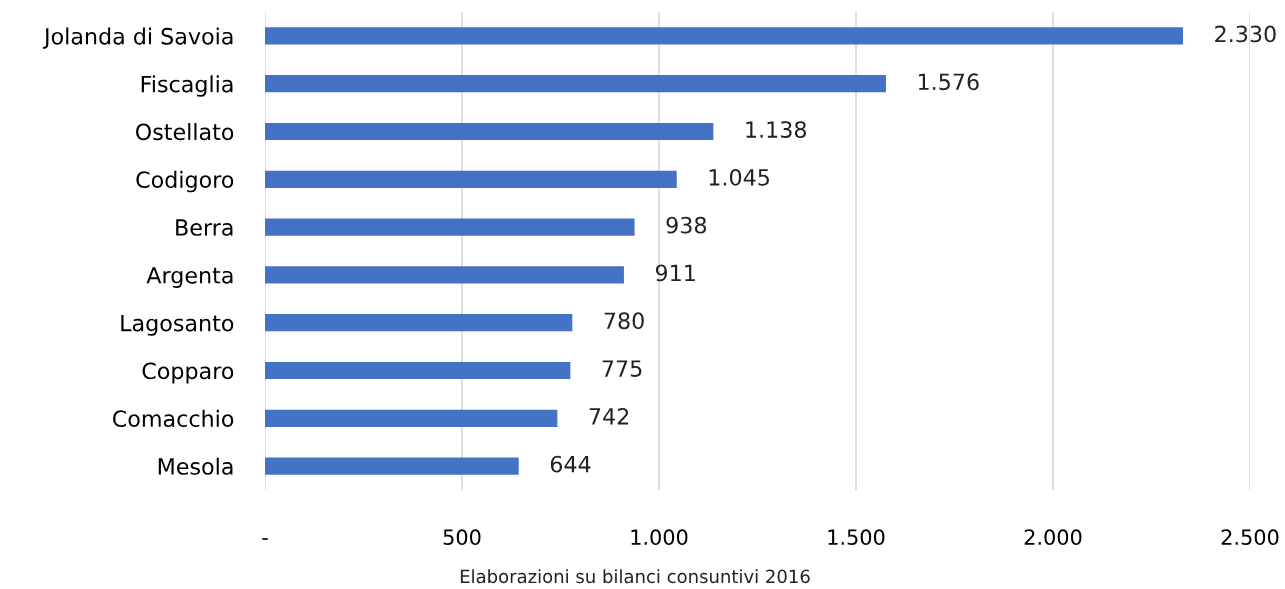 Image resolution: width=1285 pixels, height=589 pixels. I want to click on y-tick-label: Argenta, so click(189, 277).